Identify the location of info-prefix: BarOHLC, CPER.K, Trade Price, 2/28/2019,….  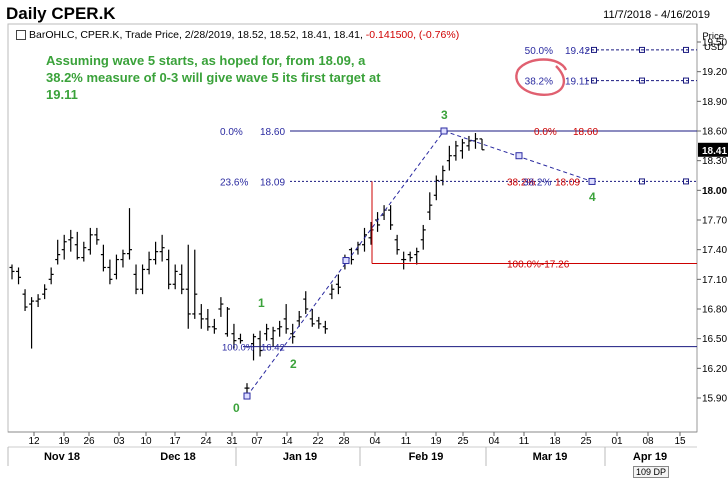
(196, 35).